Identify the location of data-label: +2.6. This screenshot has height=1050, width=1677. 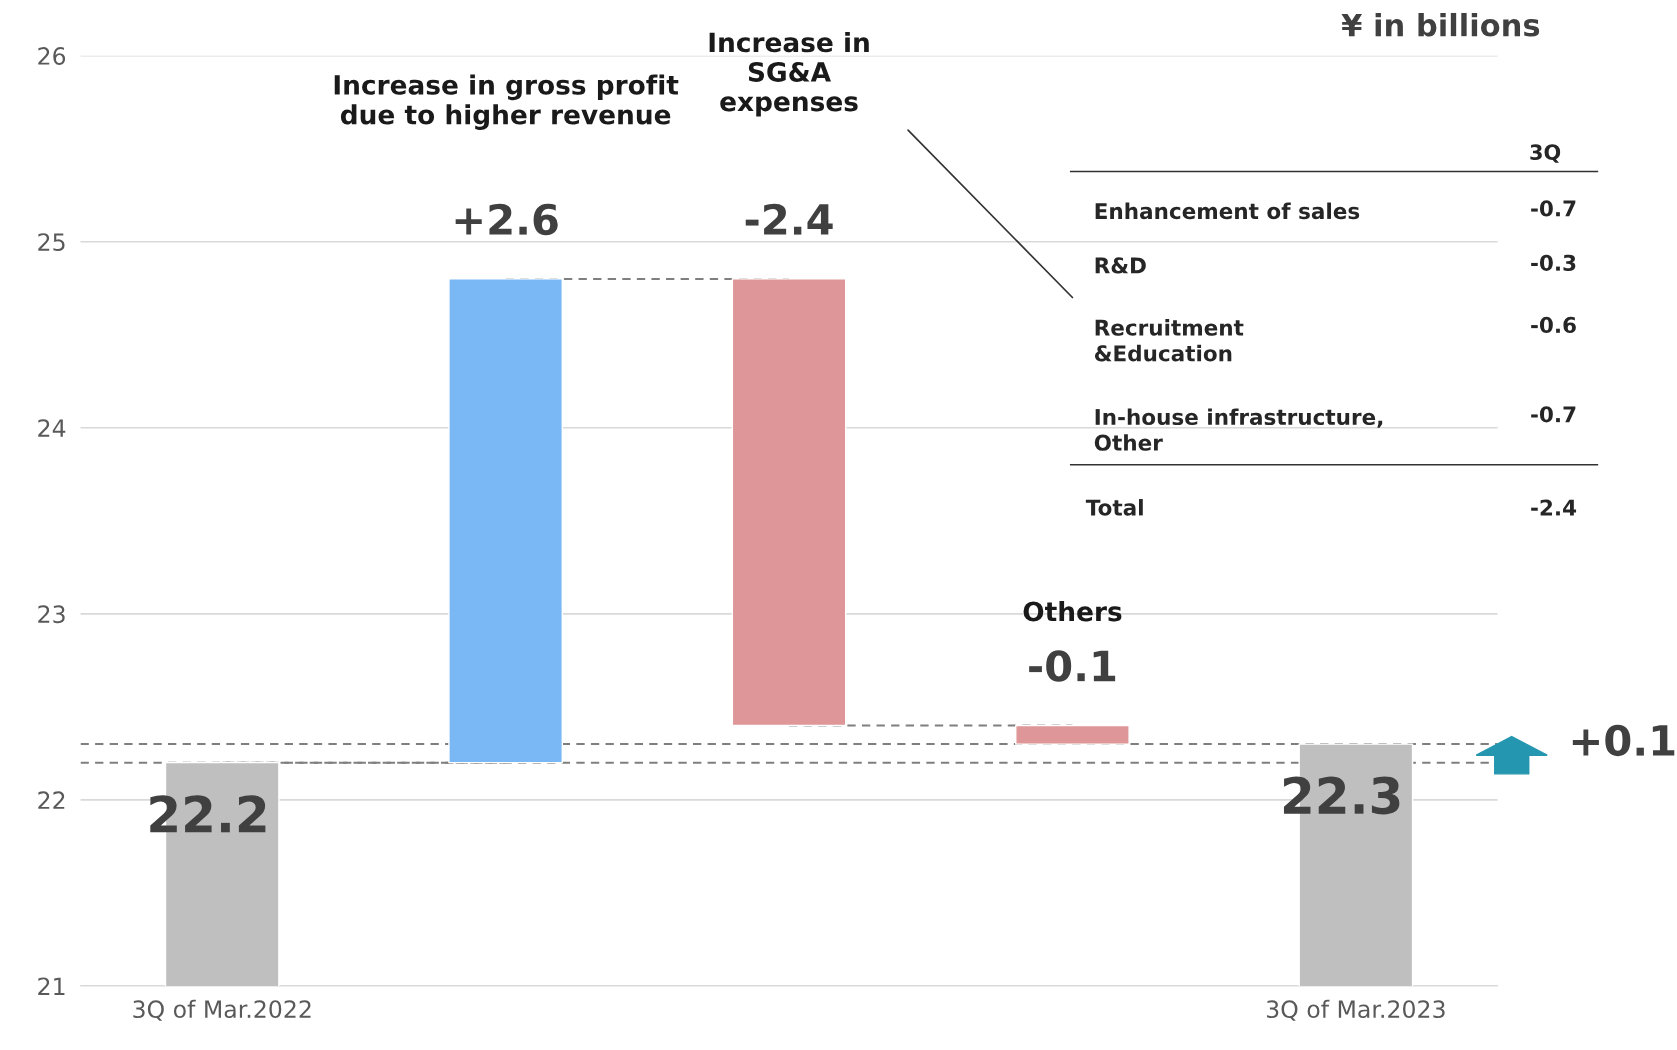
(506, 219).